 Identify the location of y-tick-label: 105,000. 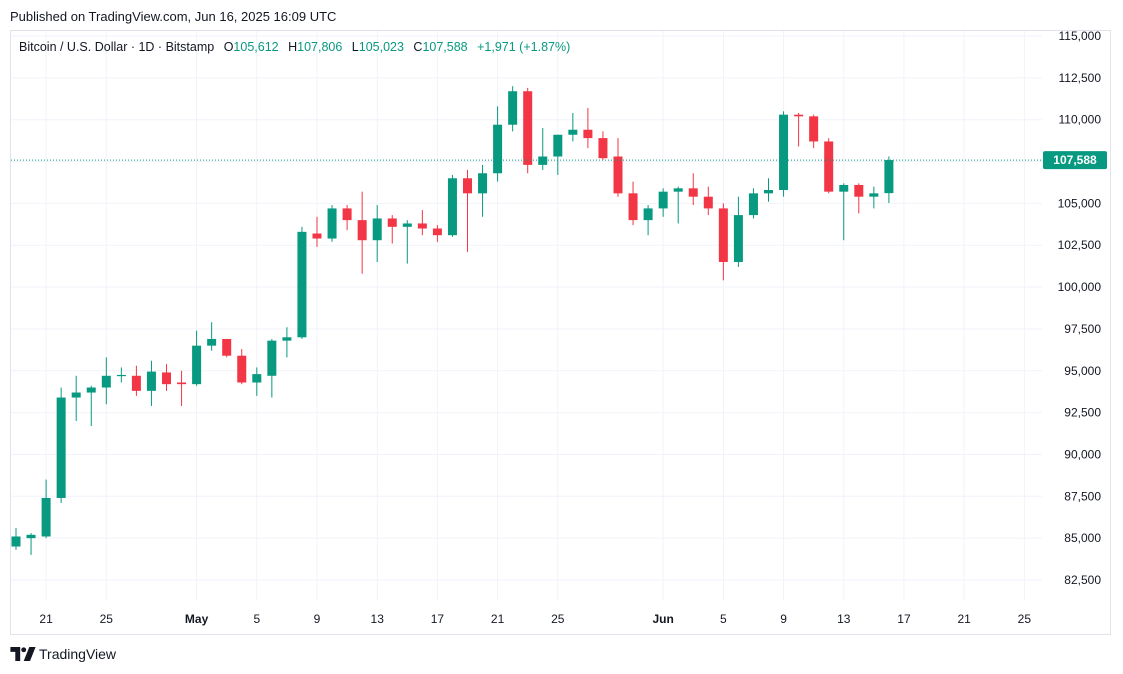
(1080, 203).